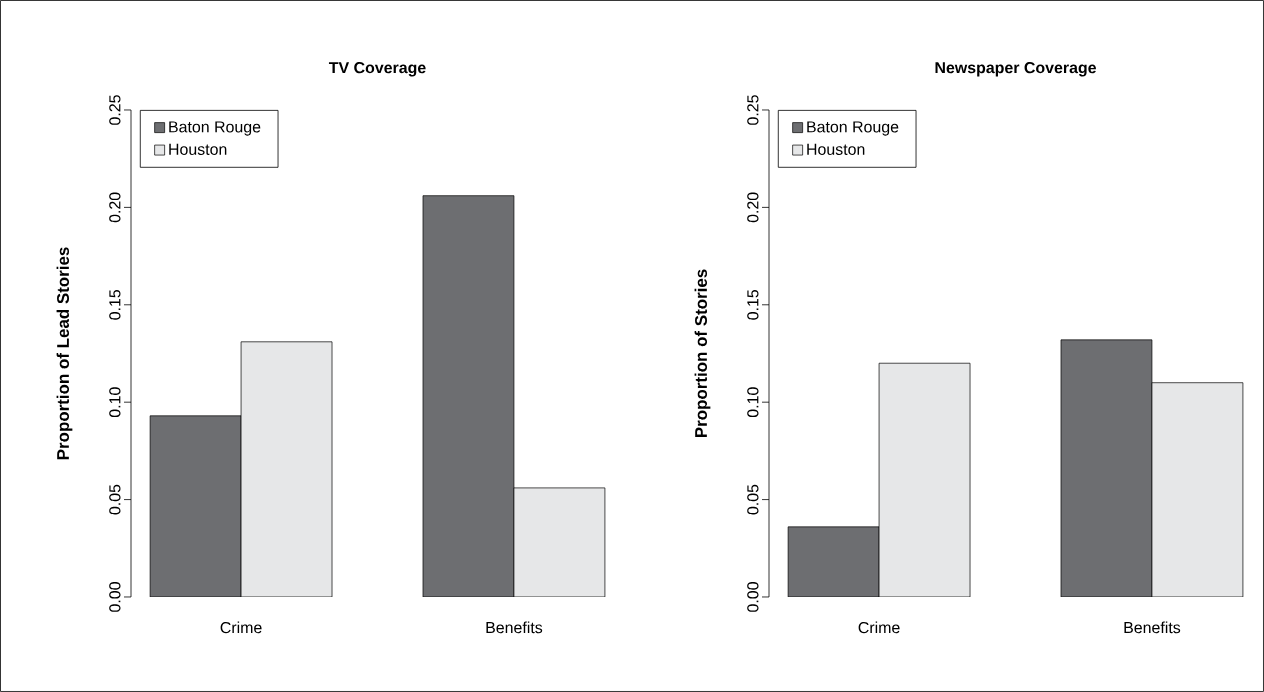 Image resolution: width=1264 pixels, height=692 pixels. Describe the element at coordinates (702, 353) in the screenshot. I see `y-axis-title: Proportion of Stories` at that location.